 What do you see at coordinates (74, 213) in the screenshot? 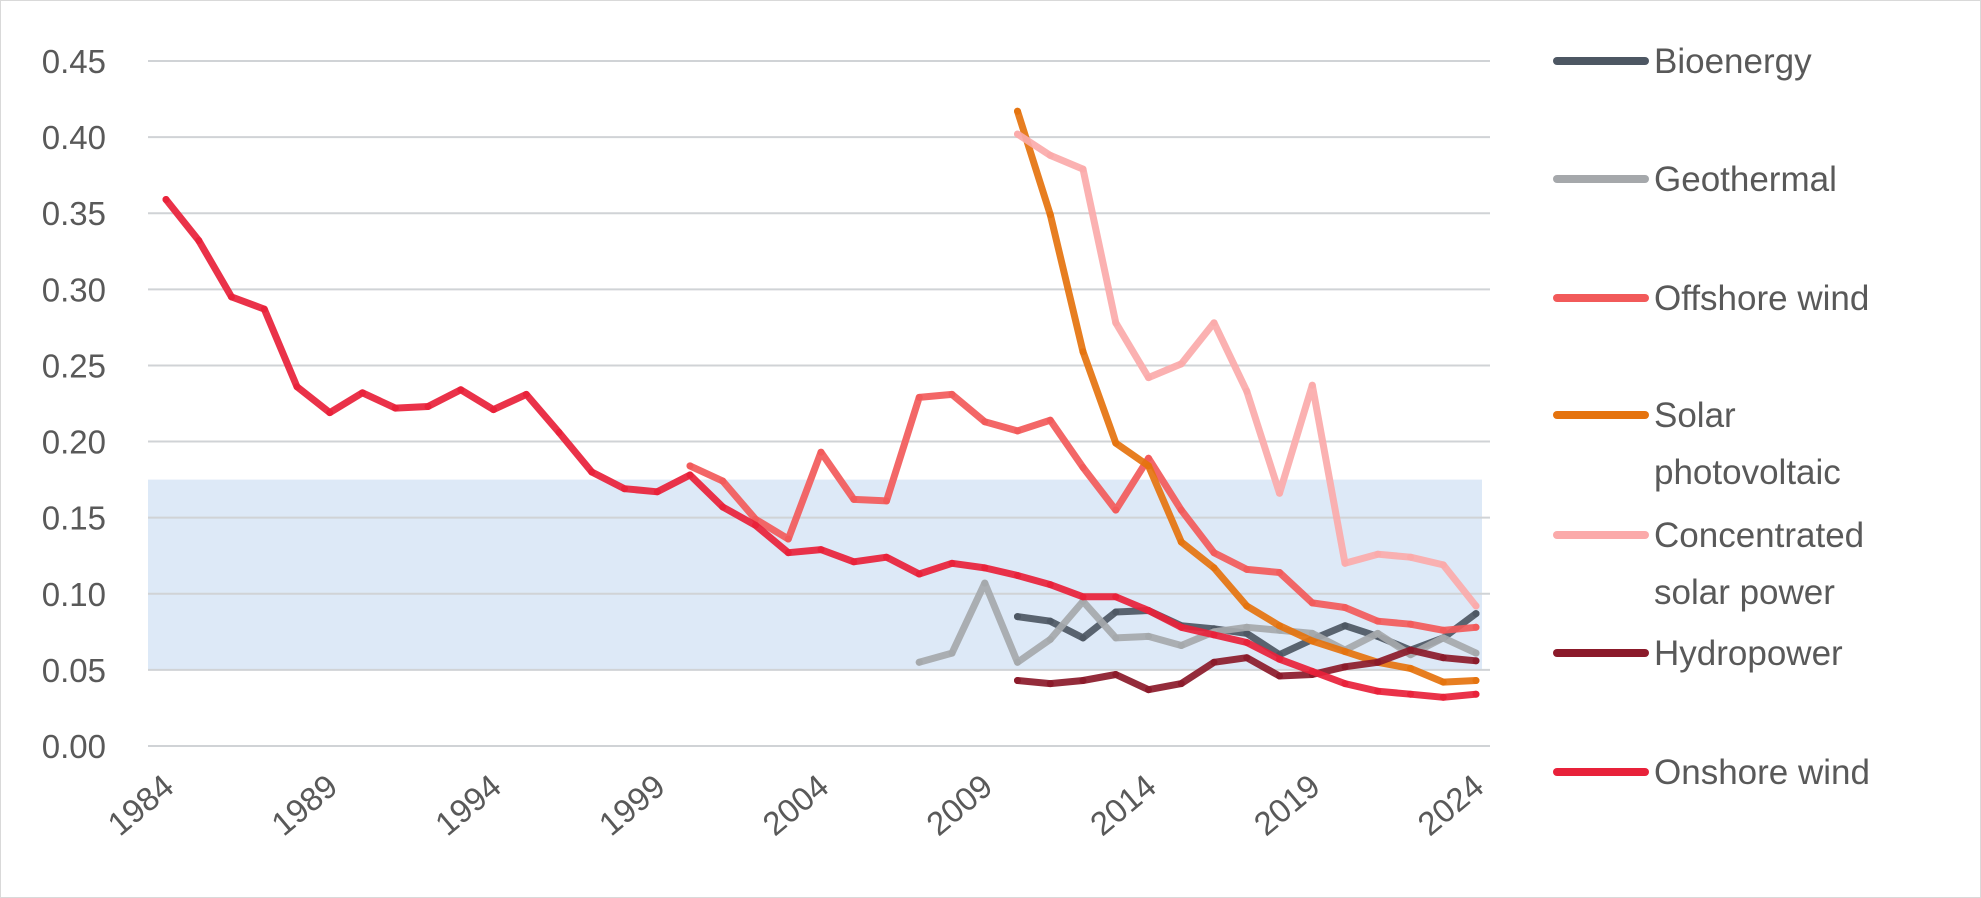
I see `y-tick-label: 0.35` at bounding box center [74, 213].